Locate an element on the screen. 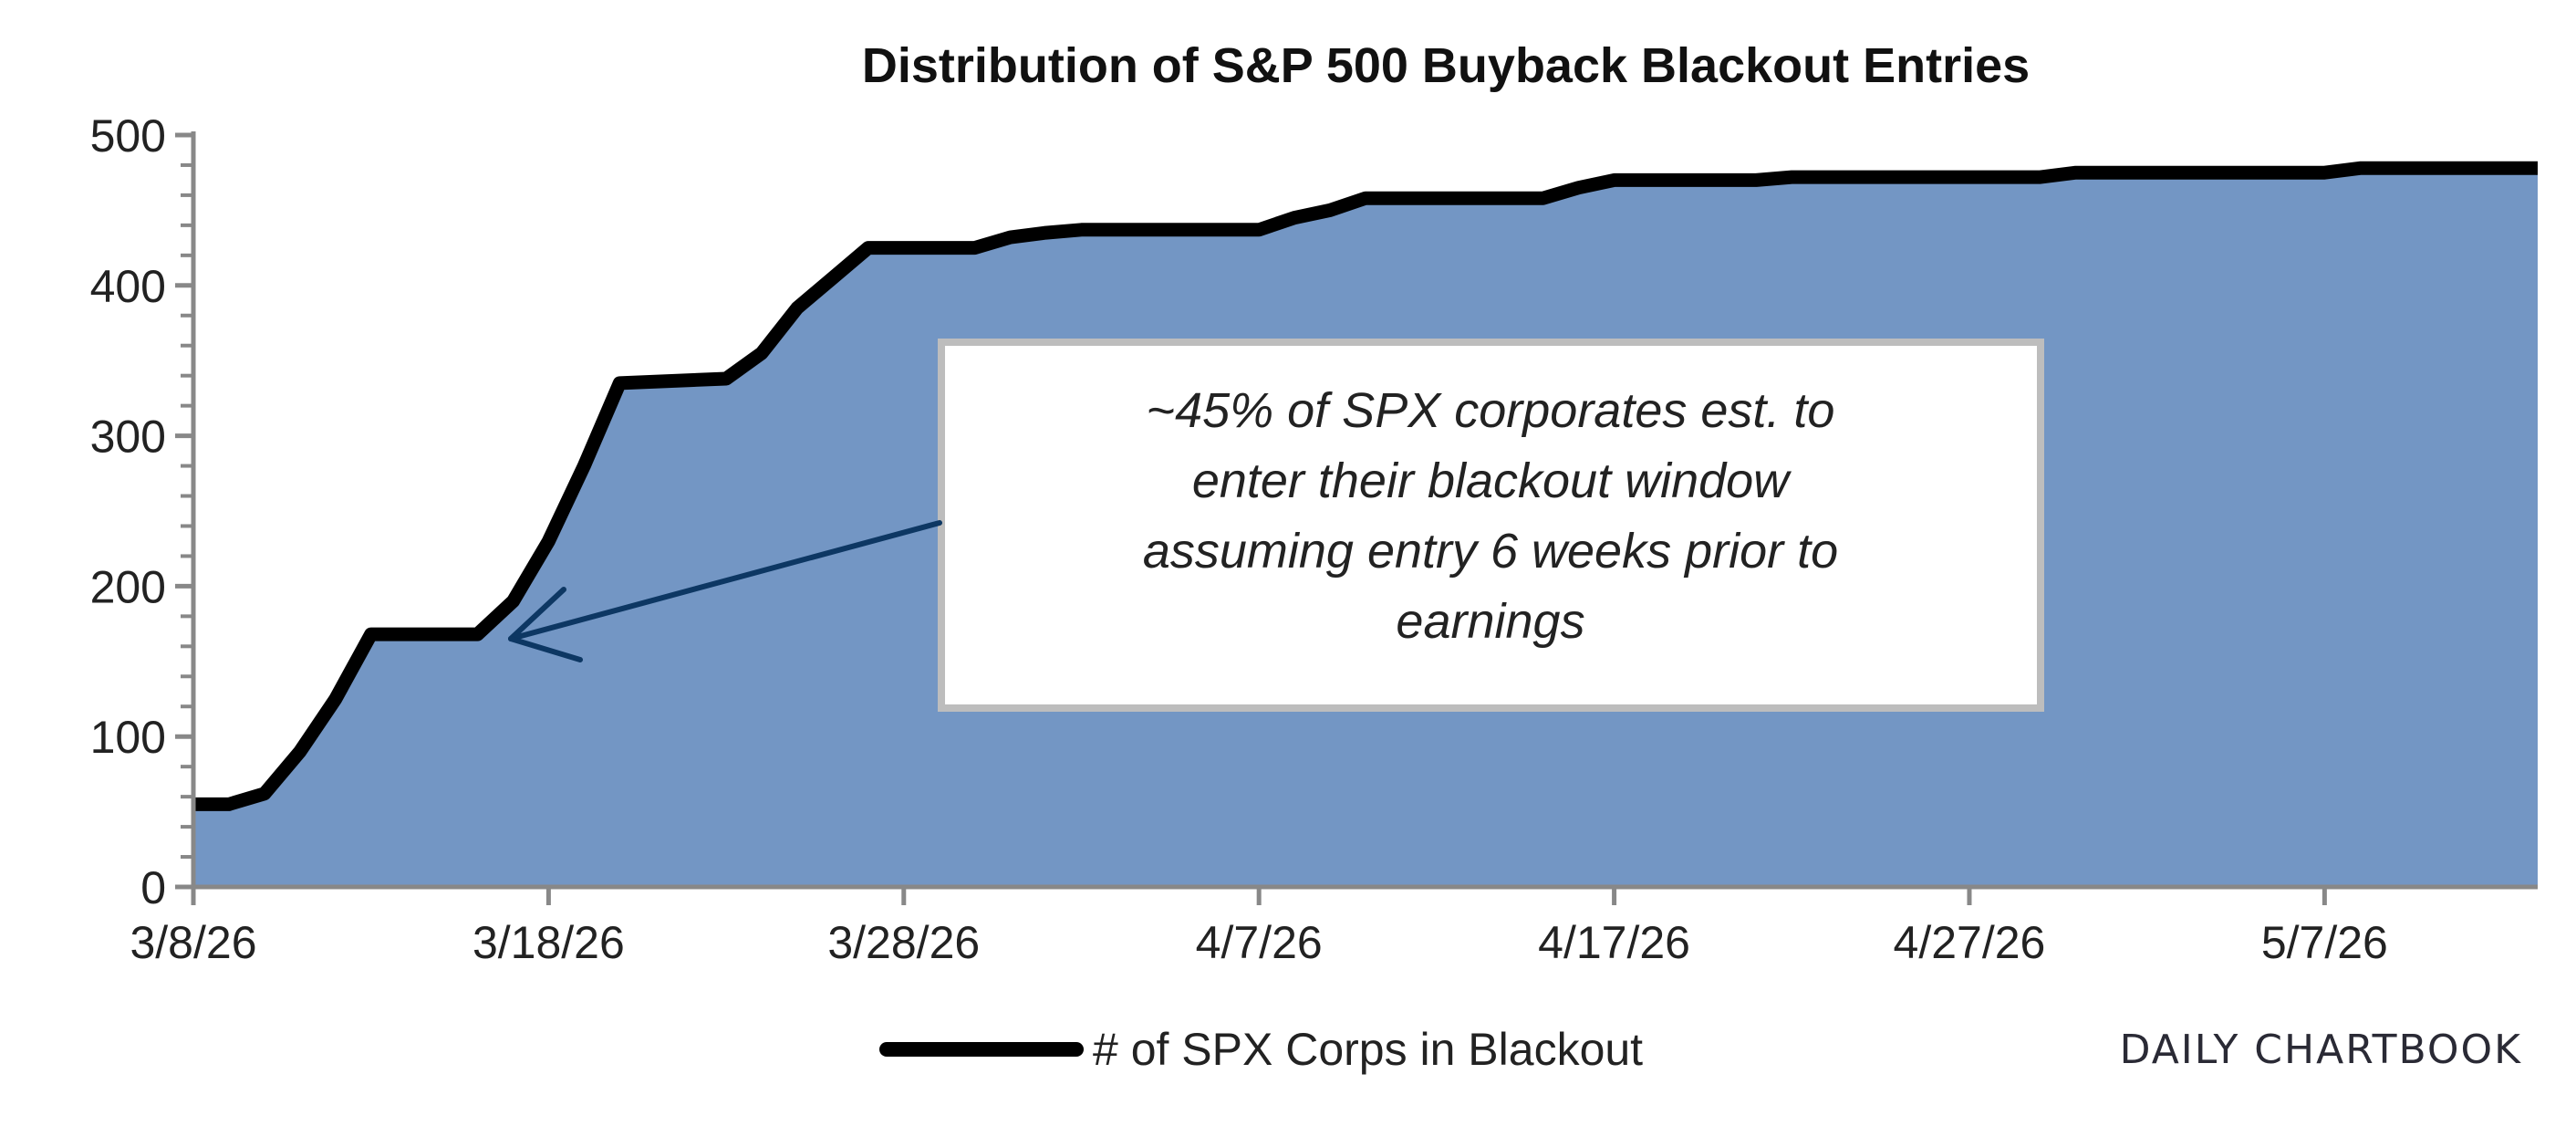  annotation-box is located at coordinates (1491, 525).